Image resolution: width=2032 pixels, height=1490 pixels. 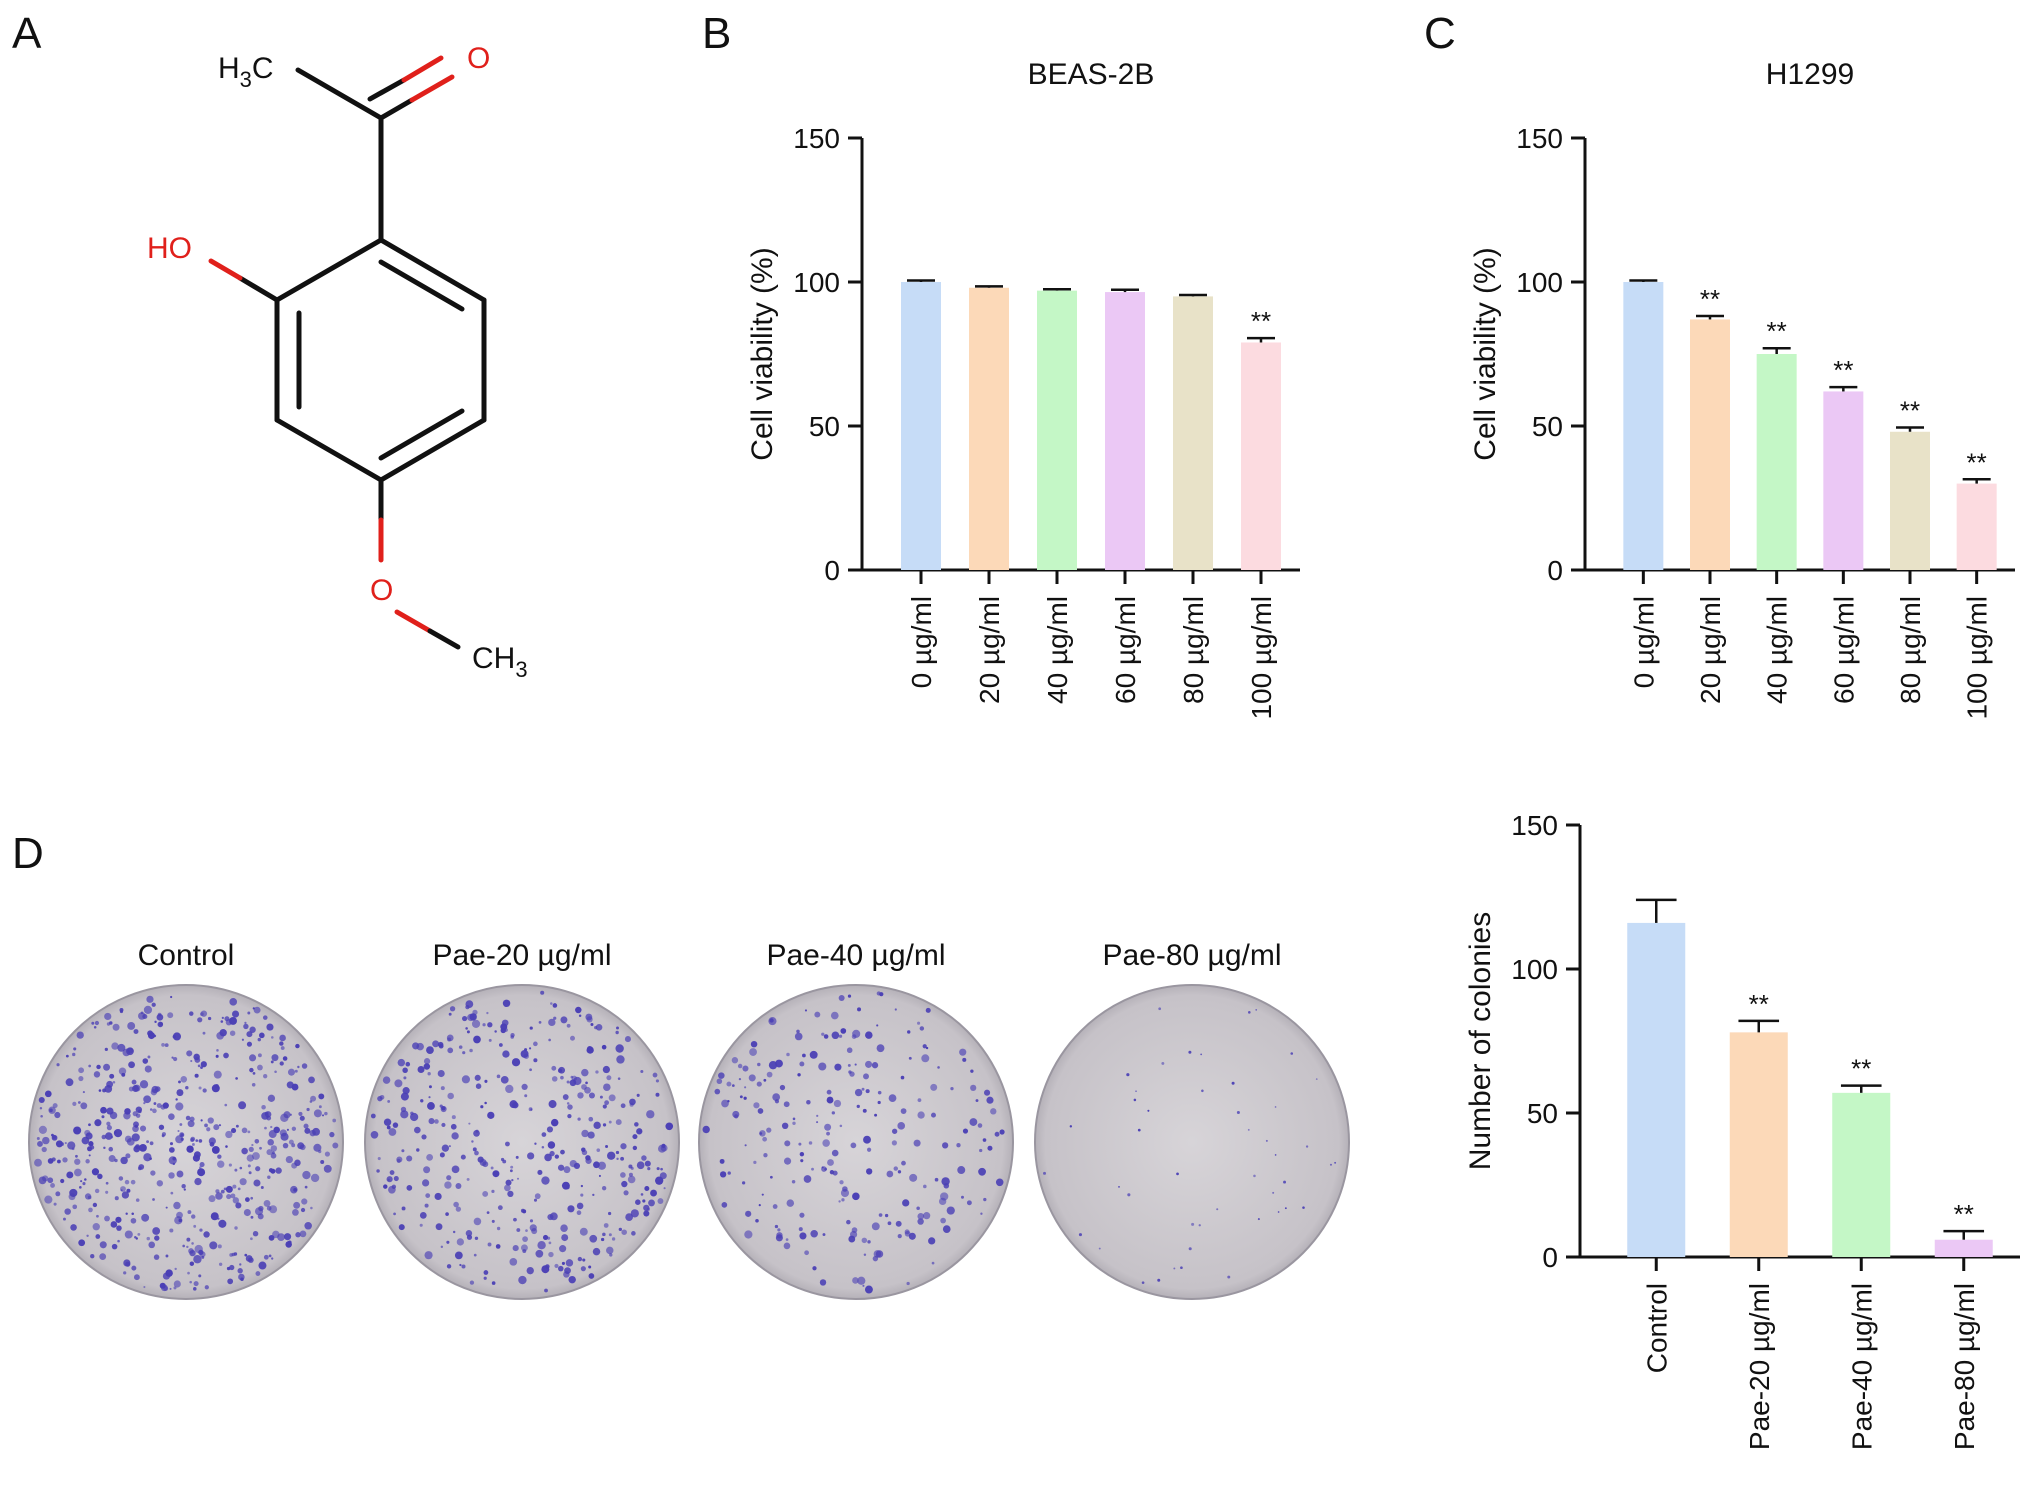 I want to click on carbonyl-bond-oxygen, so click(x=432, y=88).